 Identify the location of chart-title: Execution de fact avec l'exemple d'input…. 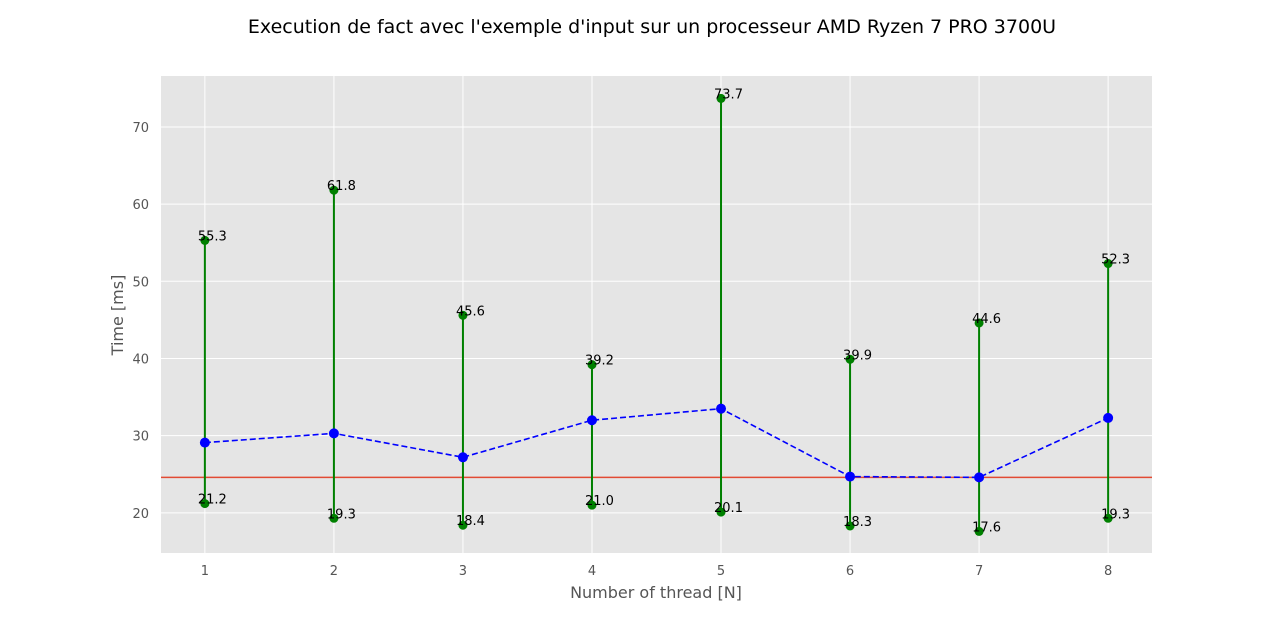
(652, 27).